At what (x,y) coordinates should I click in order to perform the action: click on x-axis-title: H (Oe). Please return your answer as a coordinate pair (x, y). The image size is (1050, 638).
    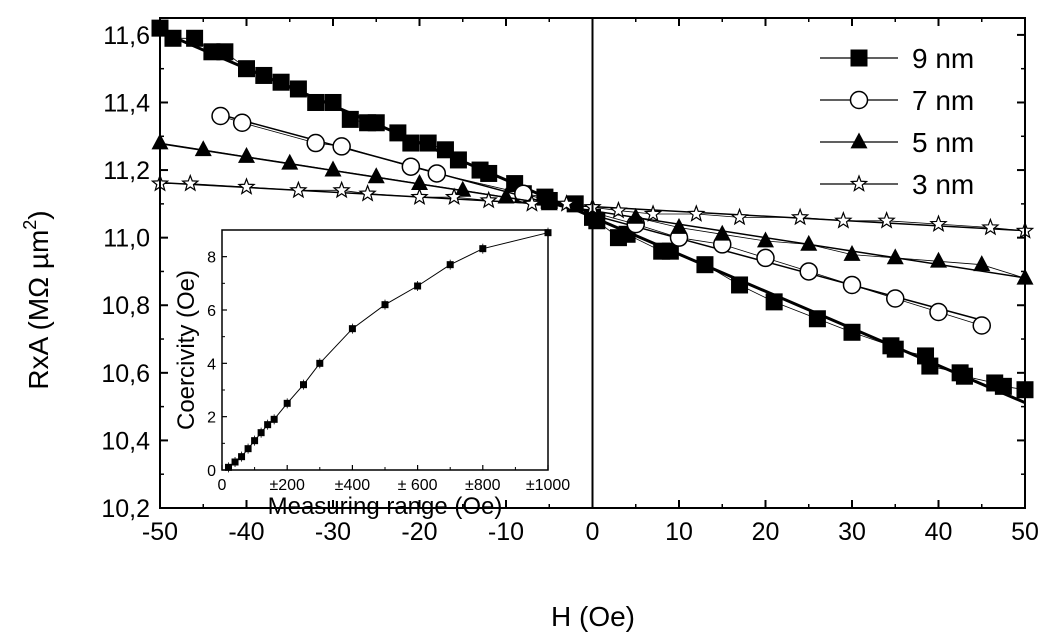
    Looking at the image, I should click on (593, 616).